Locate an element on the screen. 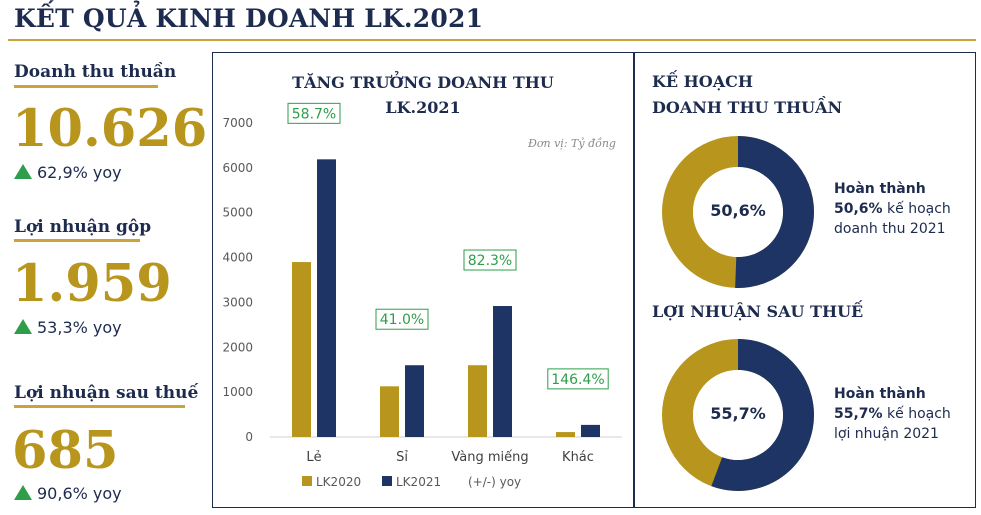 The image size is (981, 515). legend-swatch-lk2020 is located at coordinates (307, 481).